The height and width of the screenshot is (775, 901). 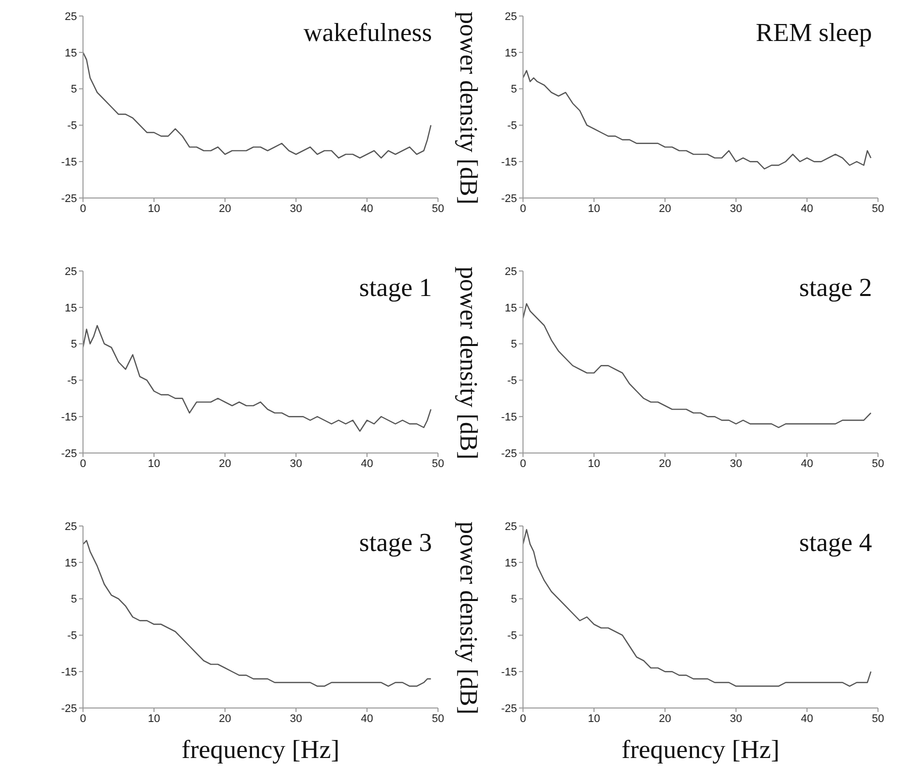 What do you see at coordinates (367, 33) in the screenshot?
I see `chart-title: wakefulness` at bounding box center [367, 33].